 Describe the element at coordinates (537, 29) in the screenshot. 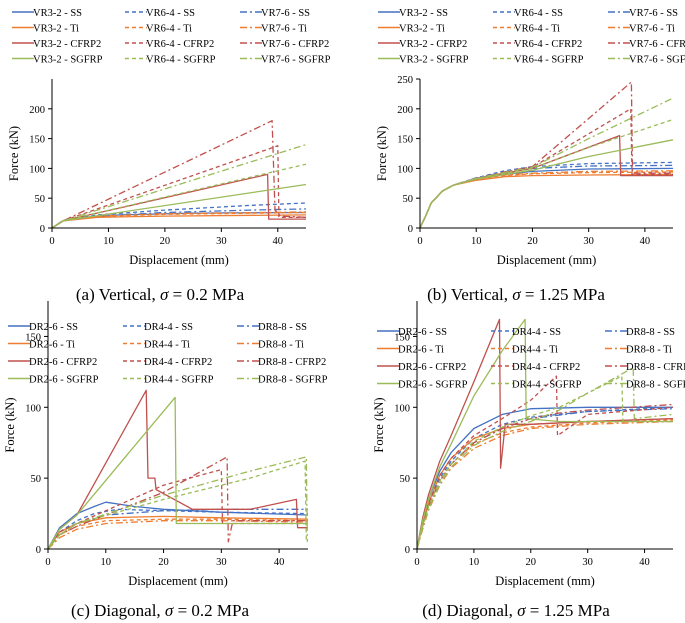

I see `legend-label: VR6-4 - Ti` at that location.